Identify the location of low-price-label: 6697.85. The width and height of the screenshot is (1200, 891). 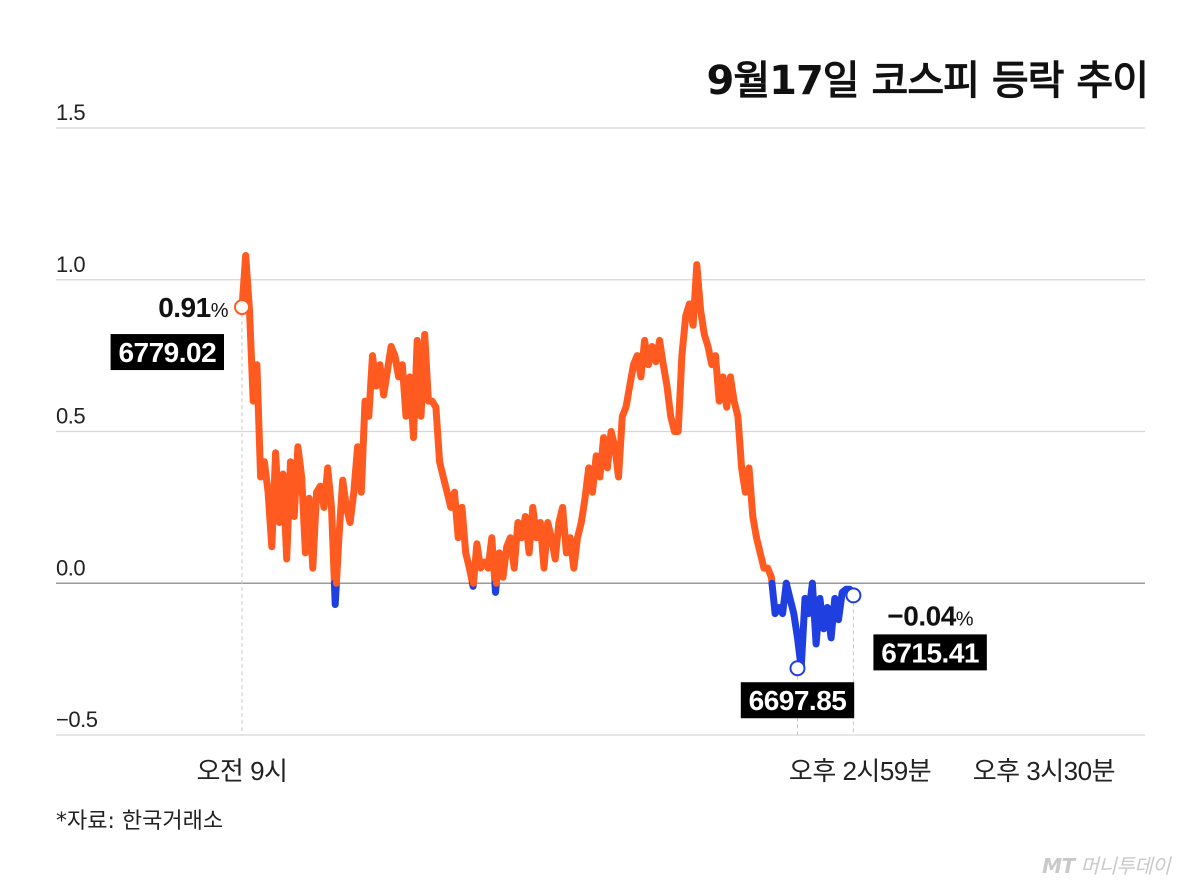
(798, 700).